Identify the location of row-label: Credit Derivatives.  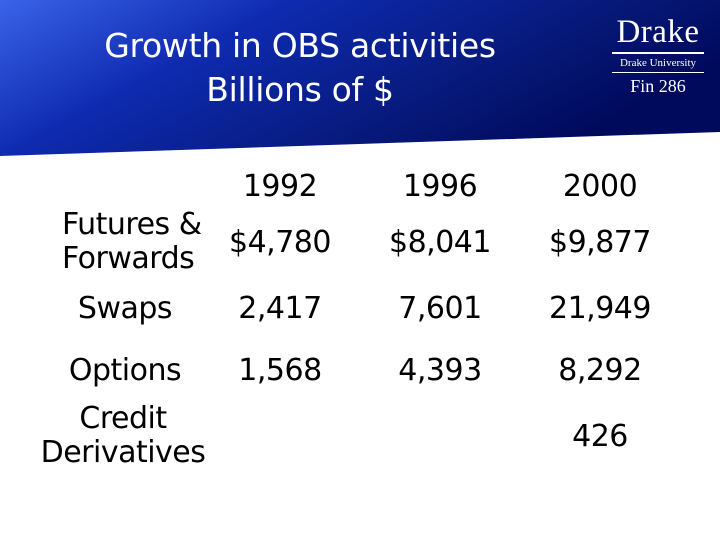
(123, 436).